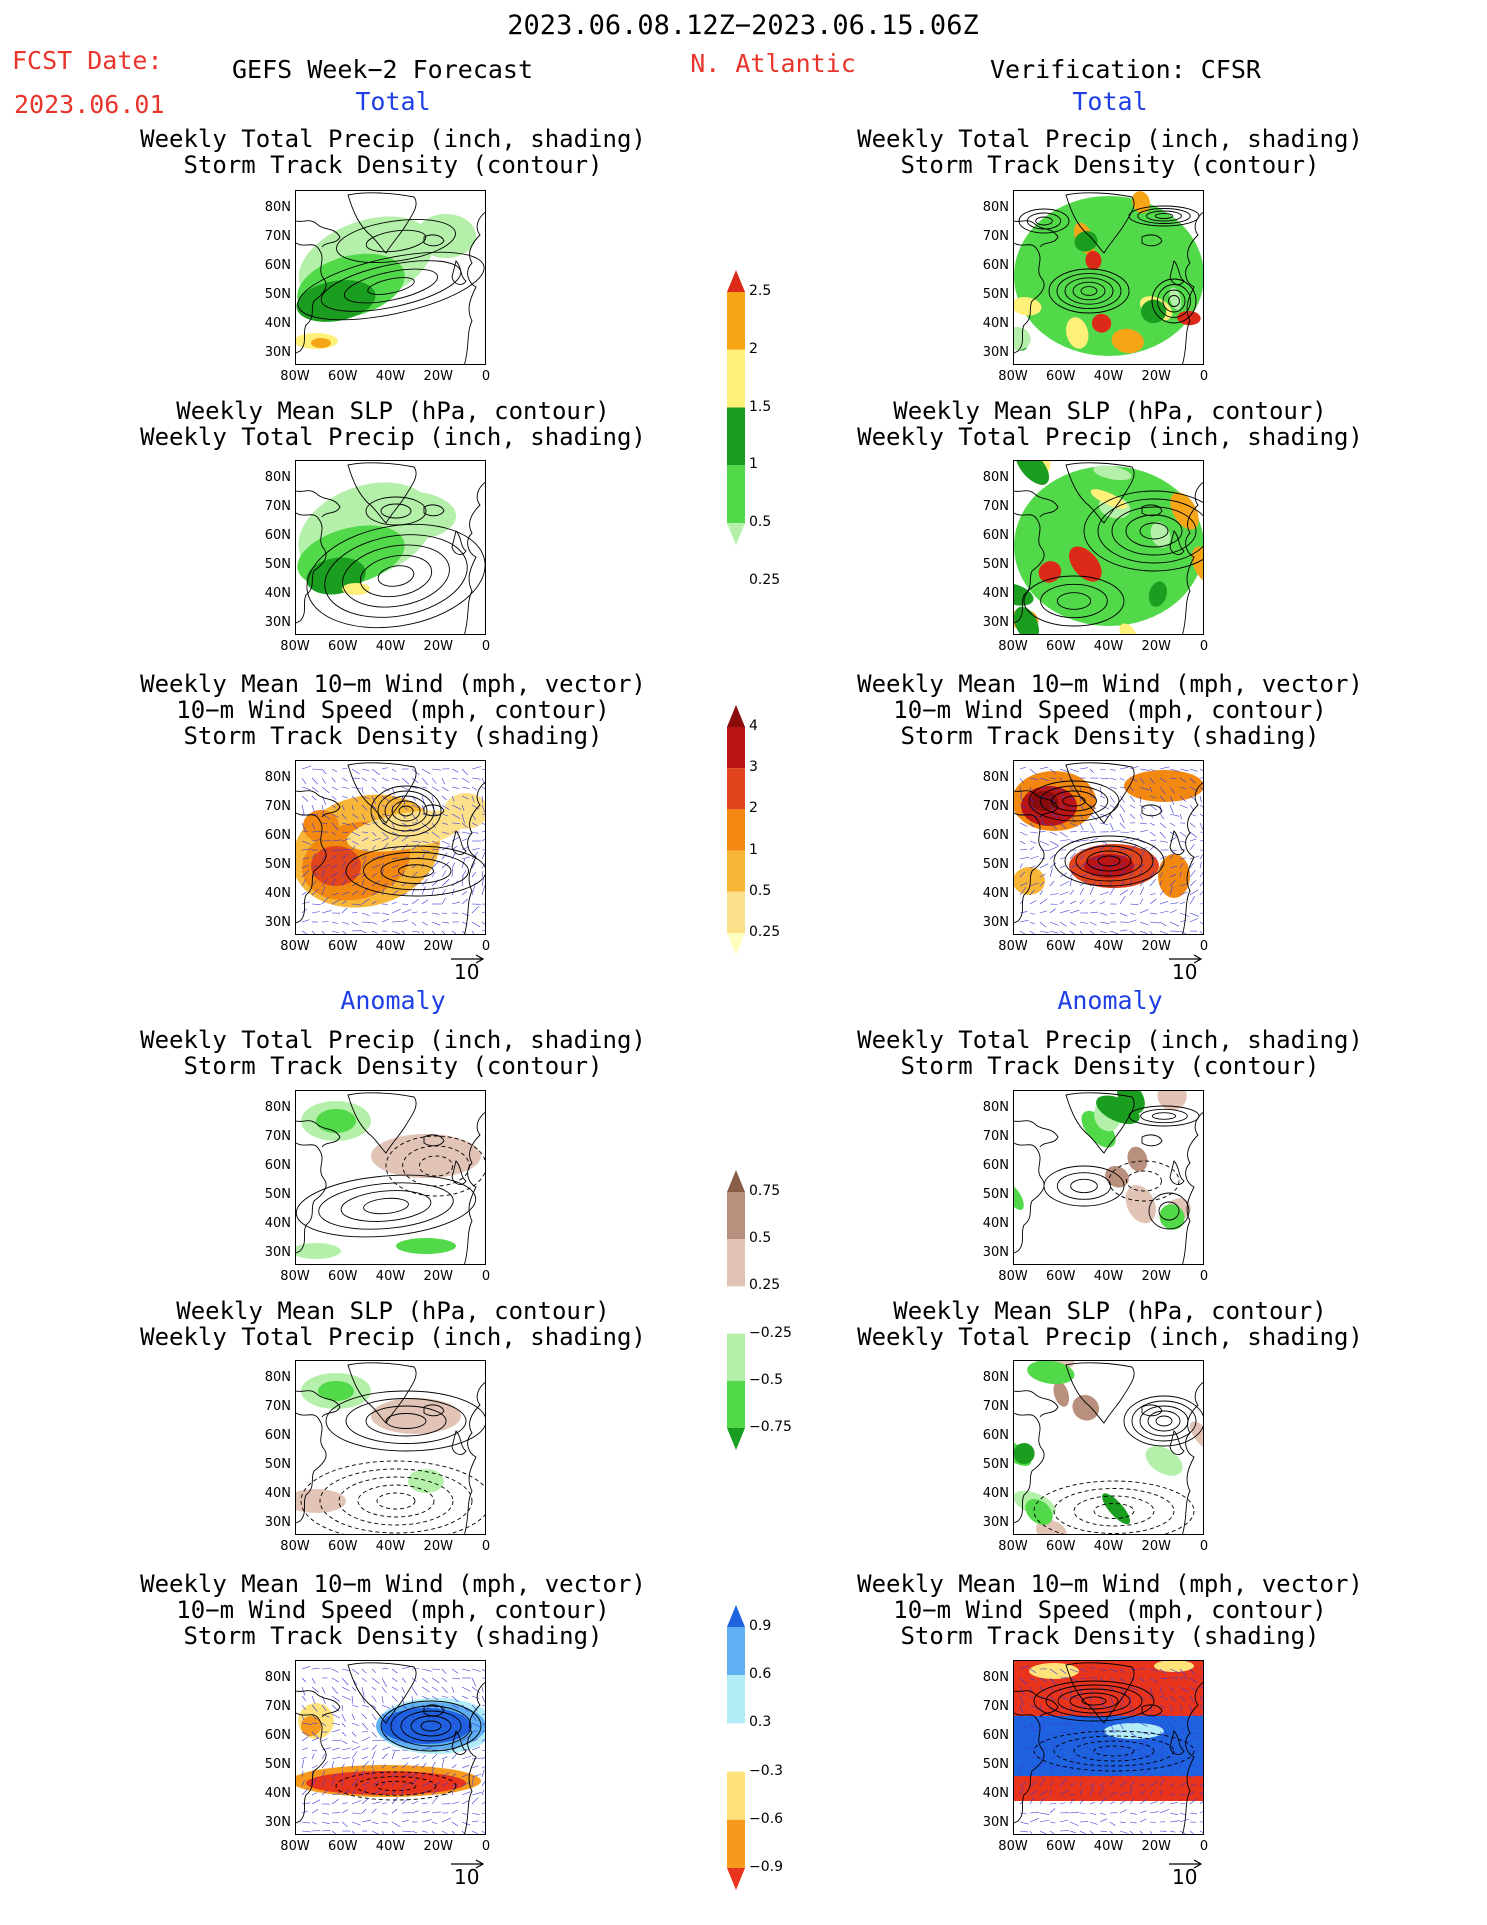 The width and height of the screenshot is (1487, 1925). Describe the element at coordinates (753, 808) in the screenshot. I see `colorbar-level-label: 2` at that location.